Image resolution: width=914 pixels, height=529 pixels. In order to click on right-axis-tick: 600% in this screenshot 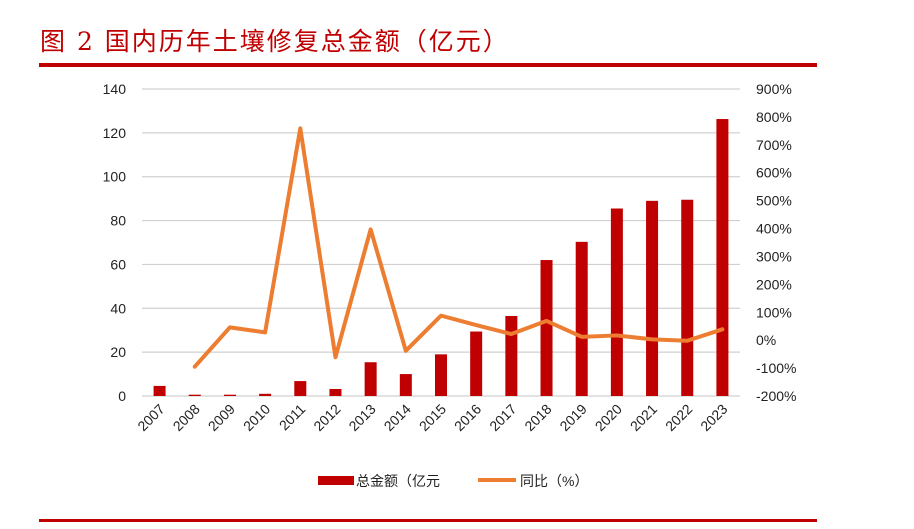, I will do `click(774, 173)`.